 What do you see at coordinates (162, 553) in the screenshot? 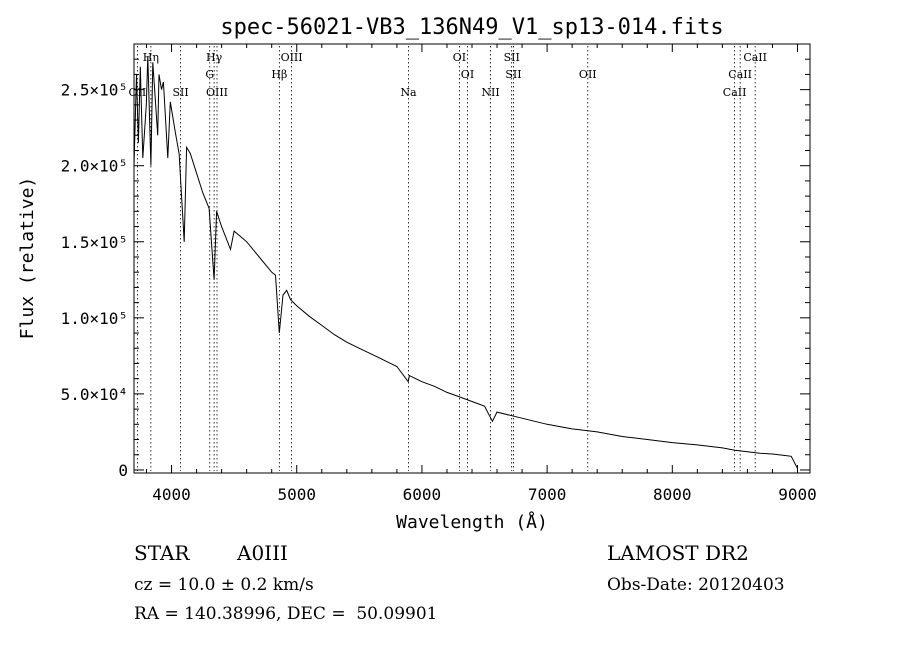
I see `object-type: STAR` at bounding box center [162, 553].